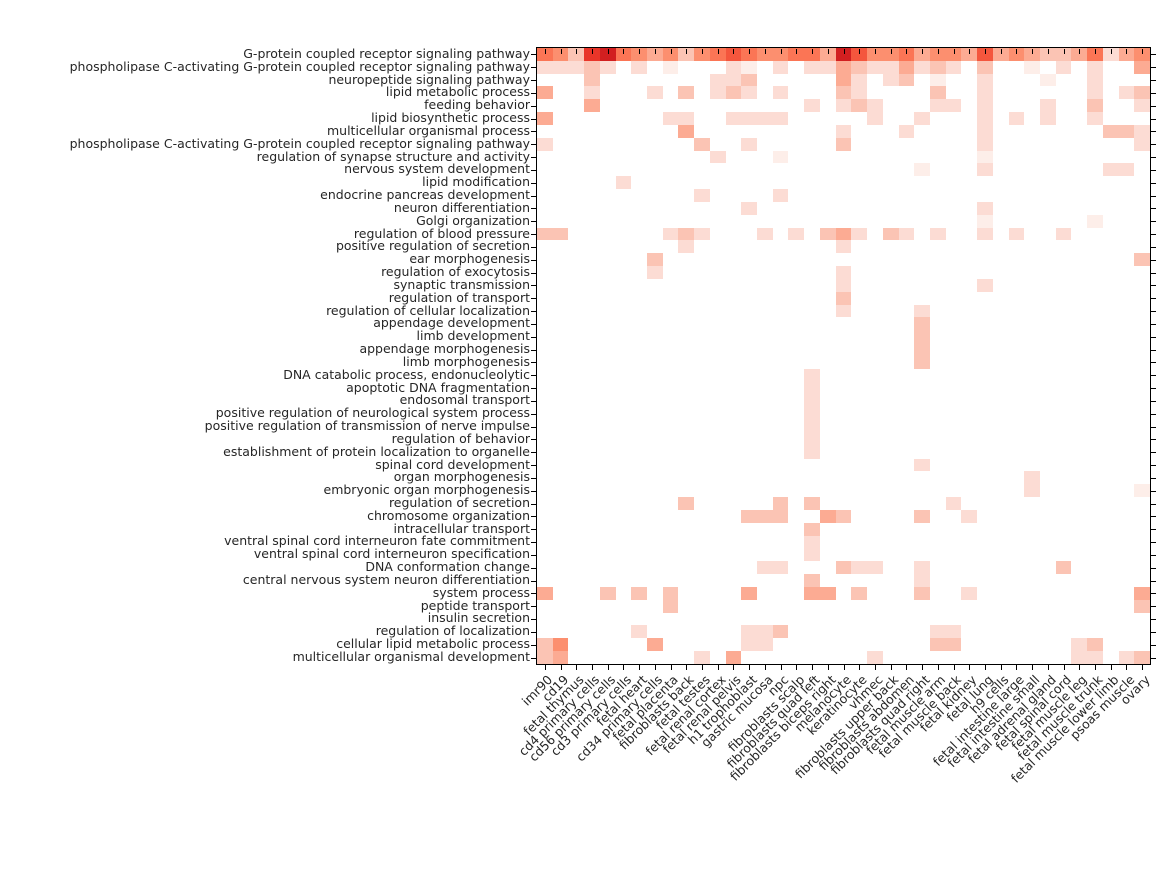 The image size is (1167, 875). Describe the element at coordinates (429, 79) in the screenshot. I see `y-axis-label: neuropeptide signaling pathway` at that location.